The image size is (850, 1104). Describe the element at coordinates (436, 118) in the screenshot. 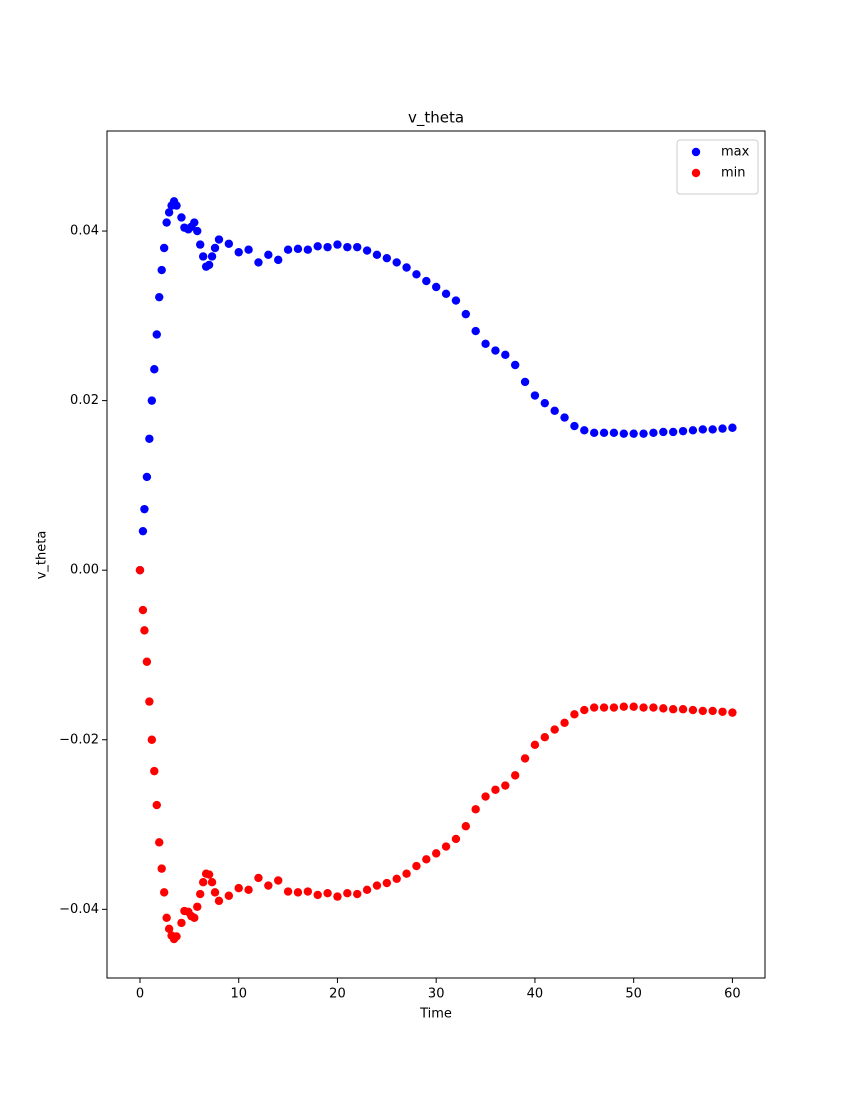

I see `chart-title: v_theta` at that location.